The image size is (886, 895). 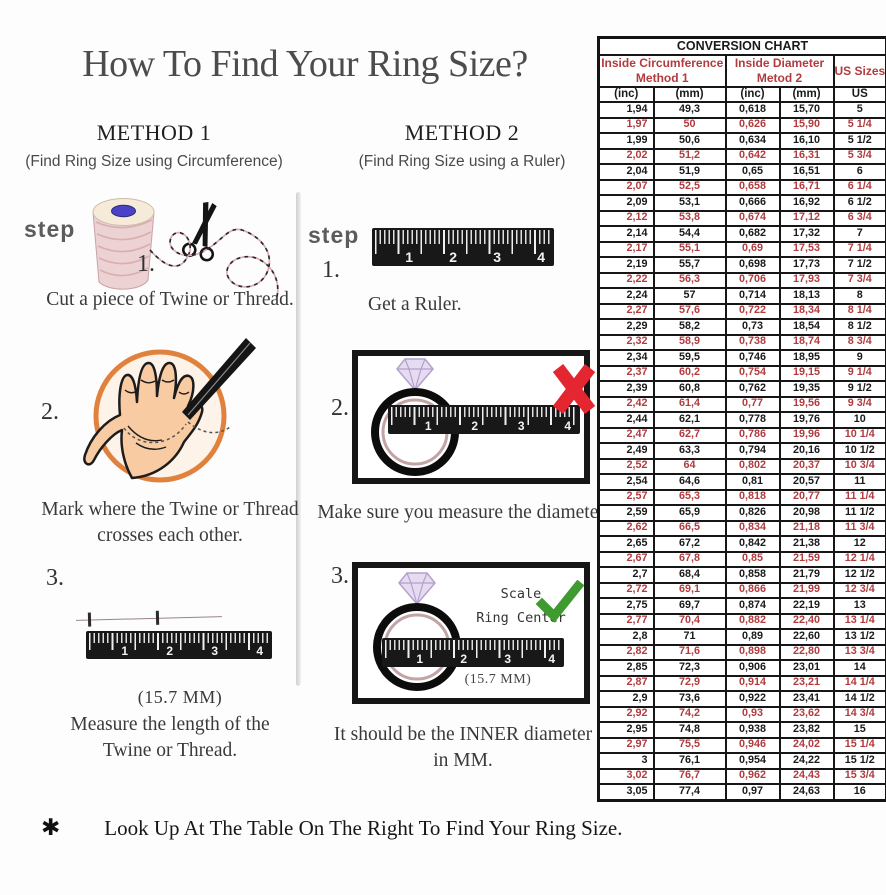 I want to click on table-cell: 22,60, so click(x=806, y=637).